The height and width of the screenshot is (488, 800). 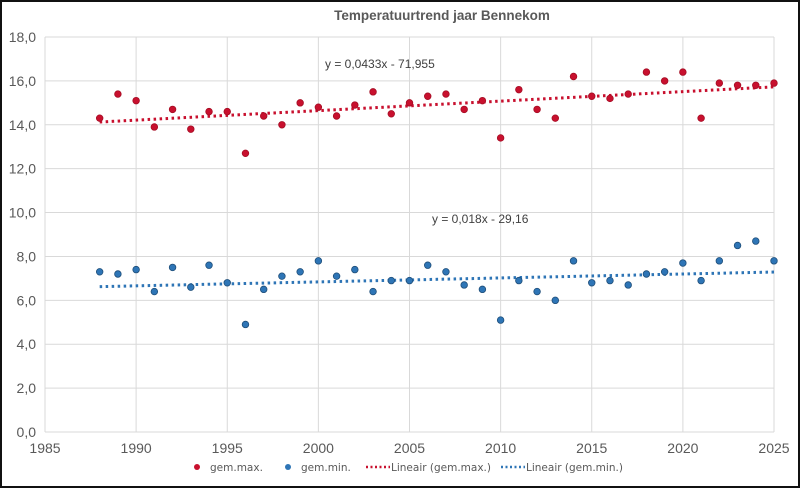 I want to click on trend-equation-min: y = 0,018x - 29,16, so click(x=480, y=219).